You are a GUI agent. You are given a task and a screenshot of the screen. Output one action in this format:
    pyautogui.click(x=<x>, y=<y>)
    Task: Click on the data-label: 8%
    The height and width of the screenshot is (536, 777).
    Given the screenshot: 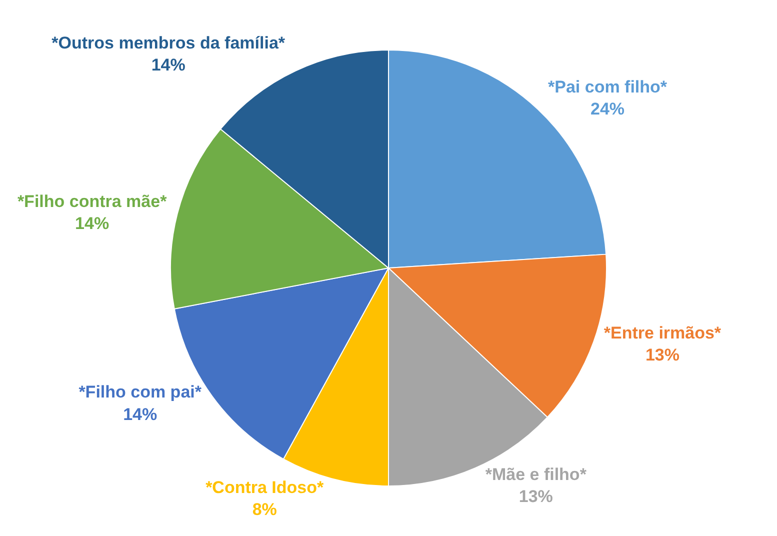 What is the action you would take?
    pyautogui.click(x=264, y=509)
    